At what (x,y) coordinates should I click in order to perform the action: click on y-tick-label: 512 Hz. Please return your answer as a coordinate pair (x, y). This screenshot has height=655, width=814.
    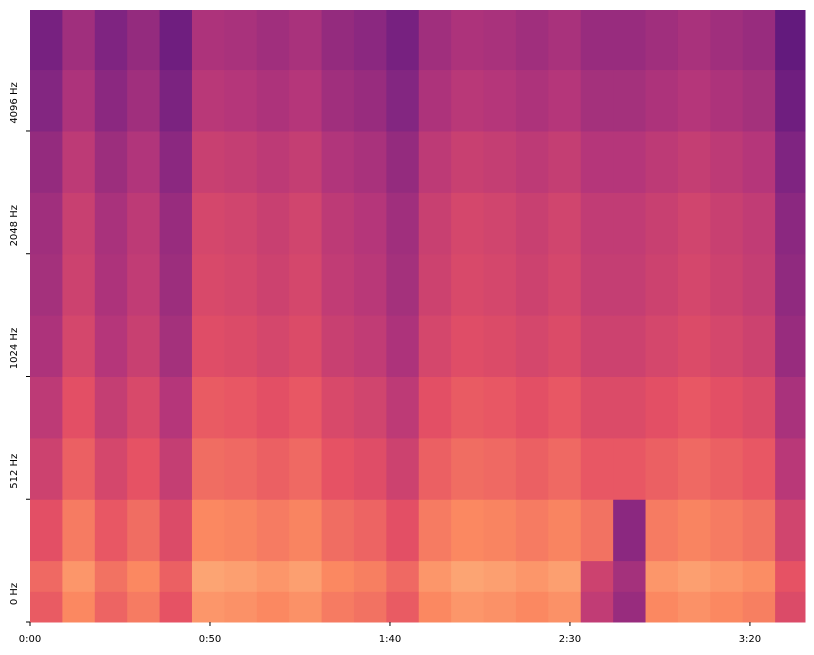
    Looking at the image, I should click on (14, 471).